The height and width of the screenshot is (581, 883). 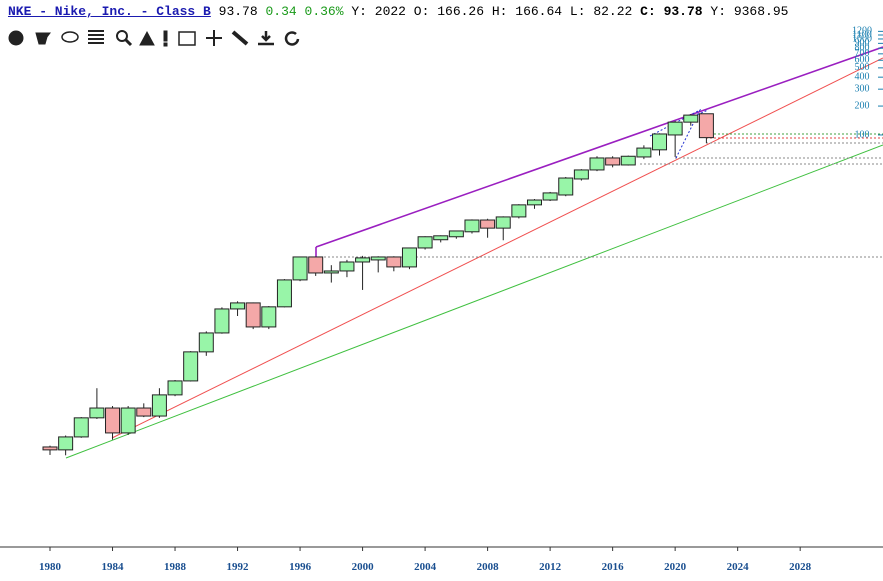 I want to click on change: 0.34, so click(x=281, y=11).